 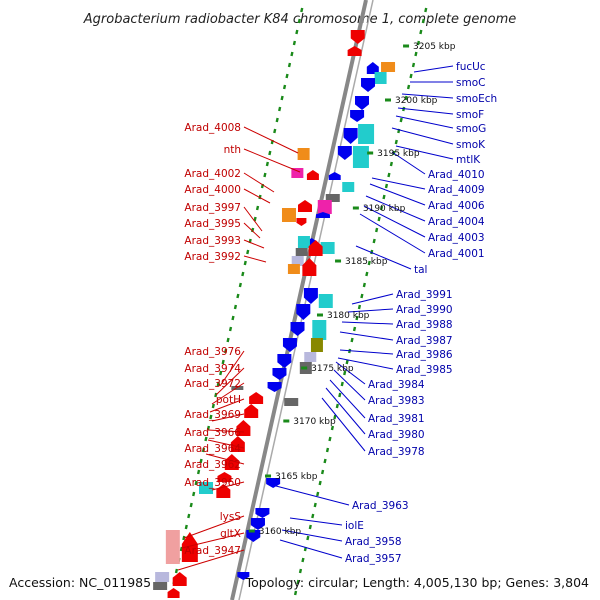 I want to click on gene-label-right: smoEch, so click(x=476, y=99).